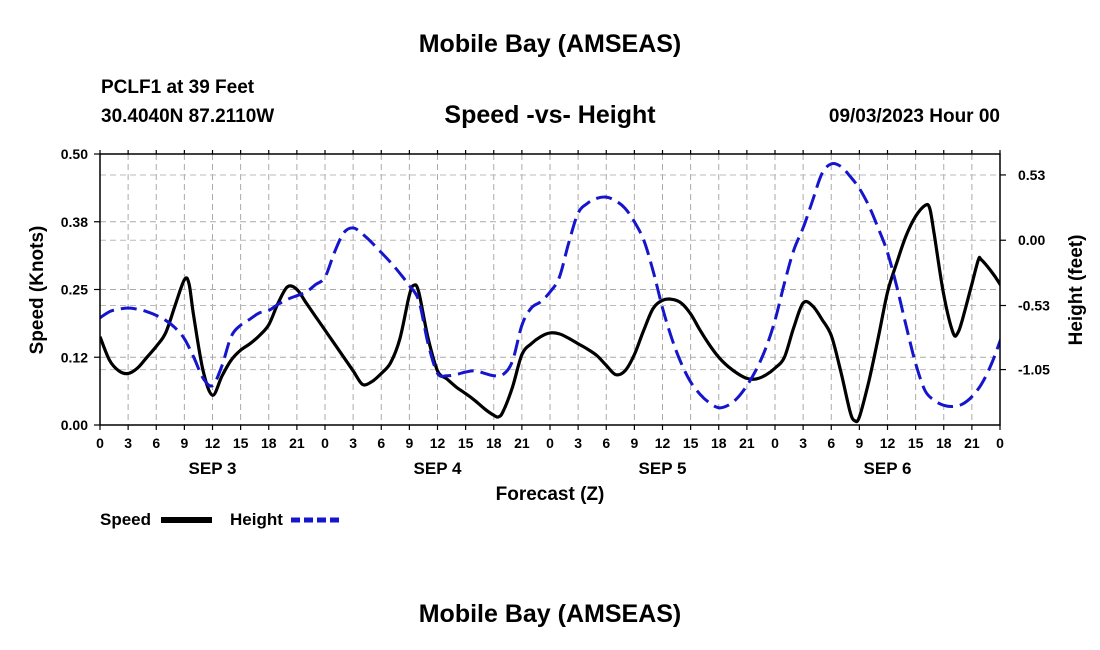 This screenshot has width=1100, height=650. I want to click on y2-tick-label: 0.00, so click(1031, 240).